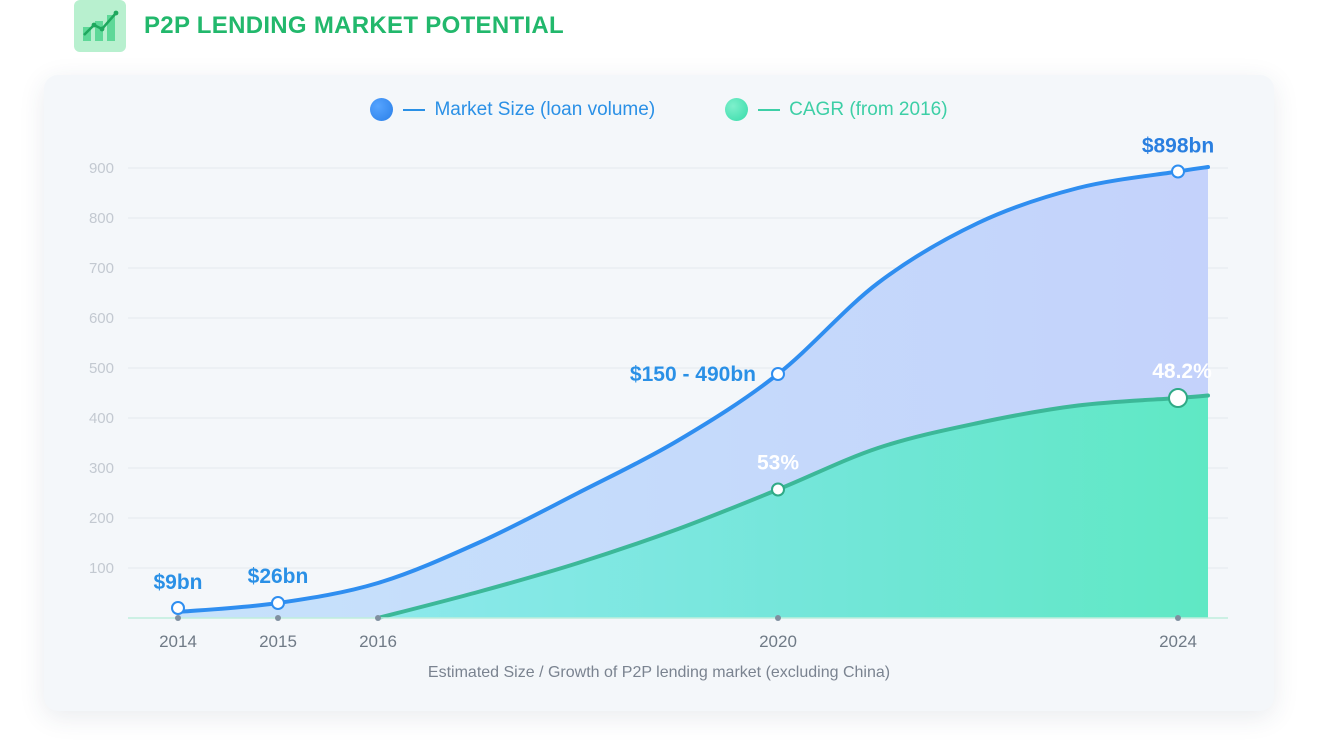 Image resolution: width=1318 pixels, height=755 pixels. What do you see at coordinates (101, 268) in the screenshot?
I see `y-tick-label: 700` at bounding box center [101, 268].